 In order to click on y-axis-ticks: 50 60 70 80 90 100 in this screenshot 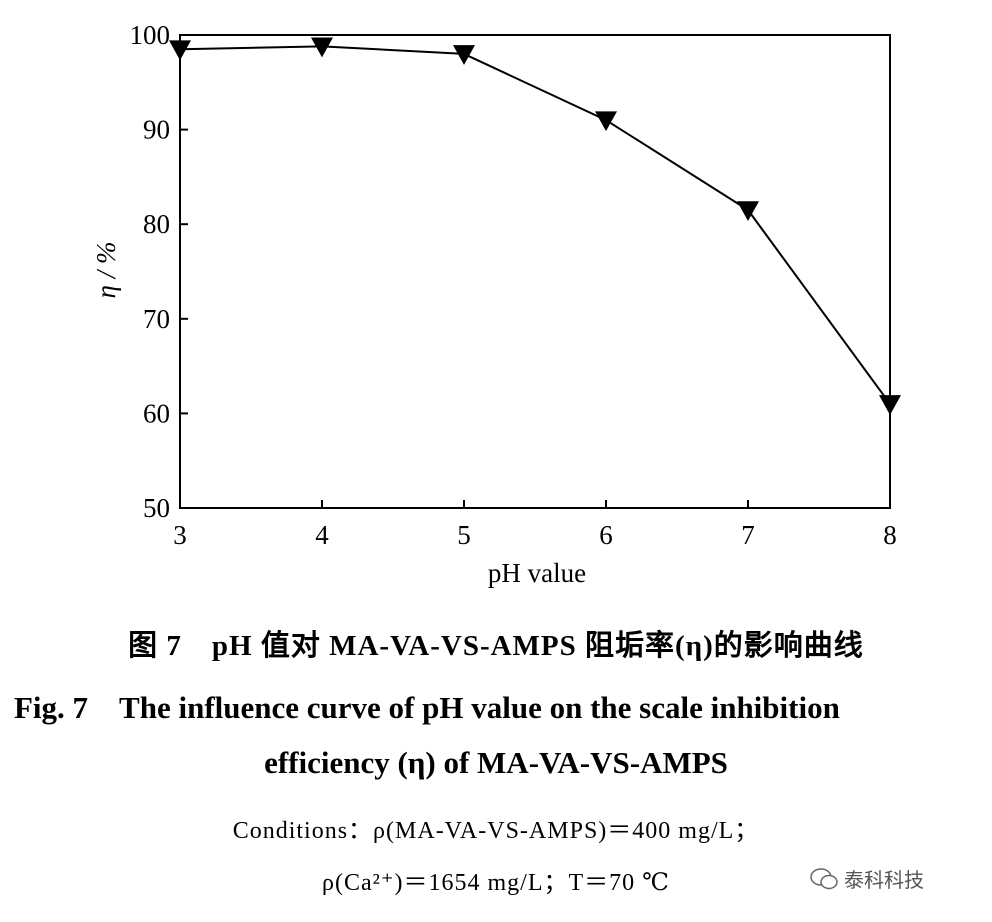, I will do `click(159, 271)`.